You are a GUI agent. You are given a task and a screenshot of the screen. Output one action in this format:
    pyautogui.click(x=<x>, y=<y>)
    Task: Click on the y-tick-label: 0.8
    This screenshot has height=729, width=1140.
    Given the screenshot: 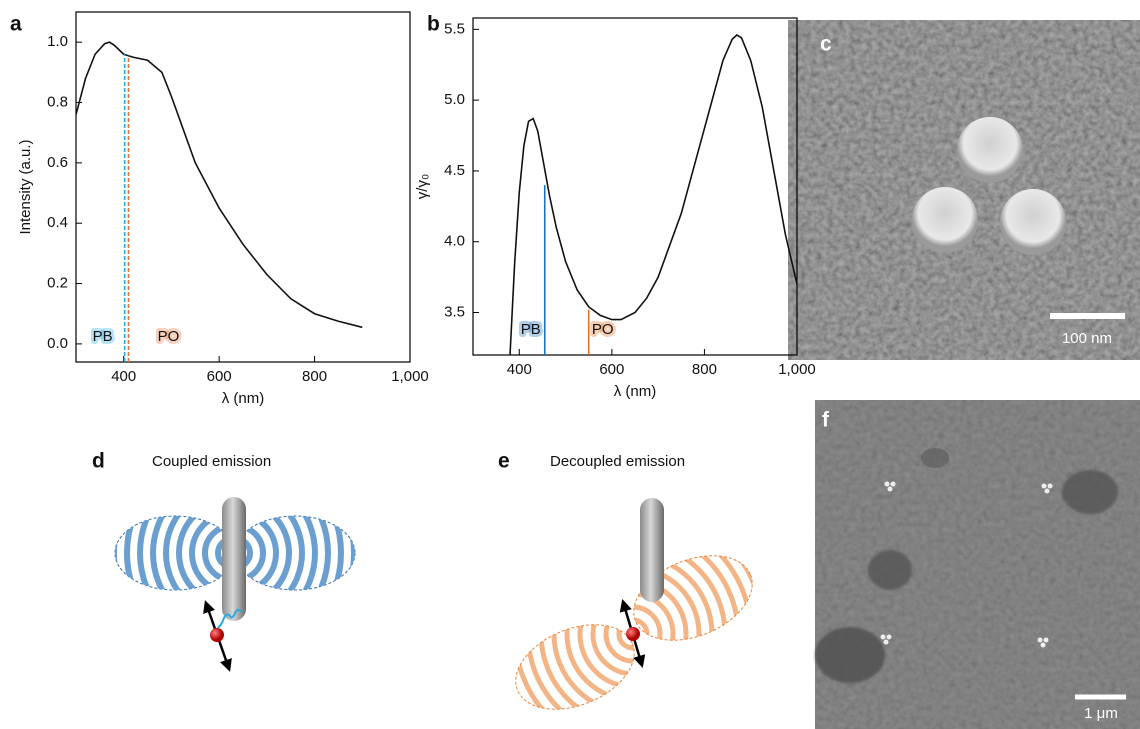 What is the action you would take?
    pyautogui.click(x=57, y=101)
    